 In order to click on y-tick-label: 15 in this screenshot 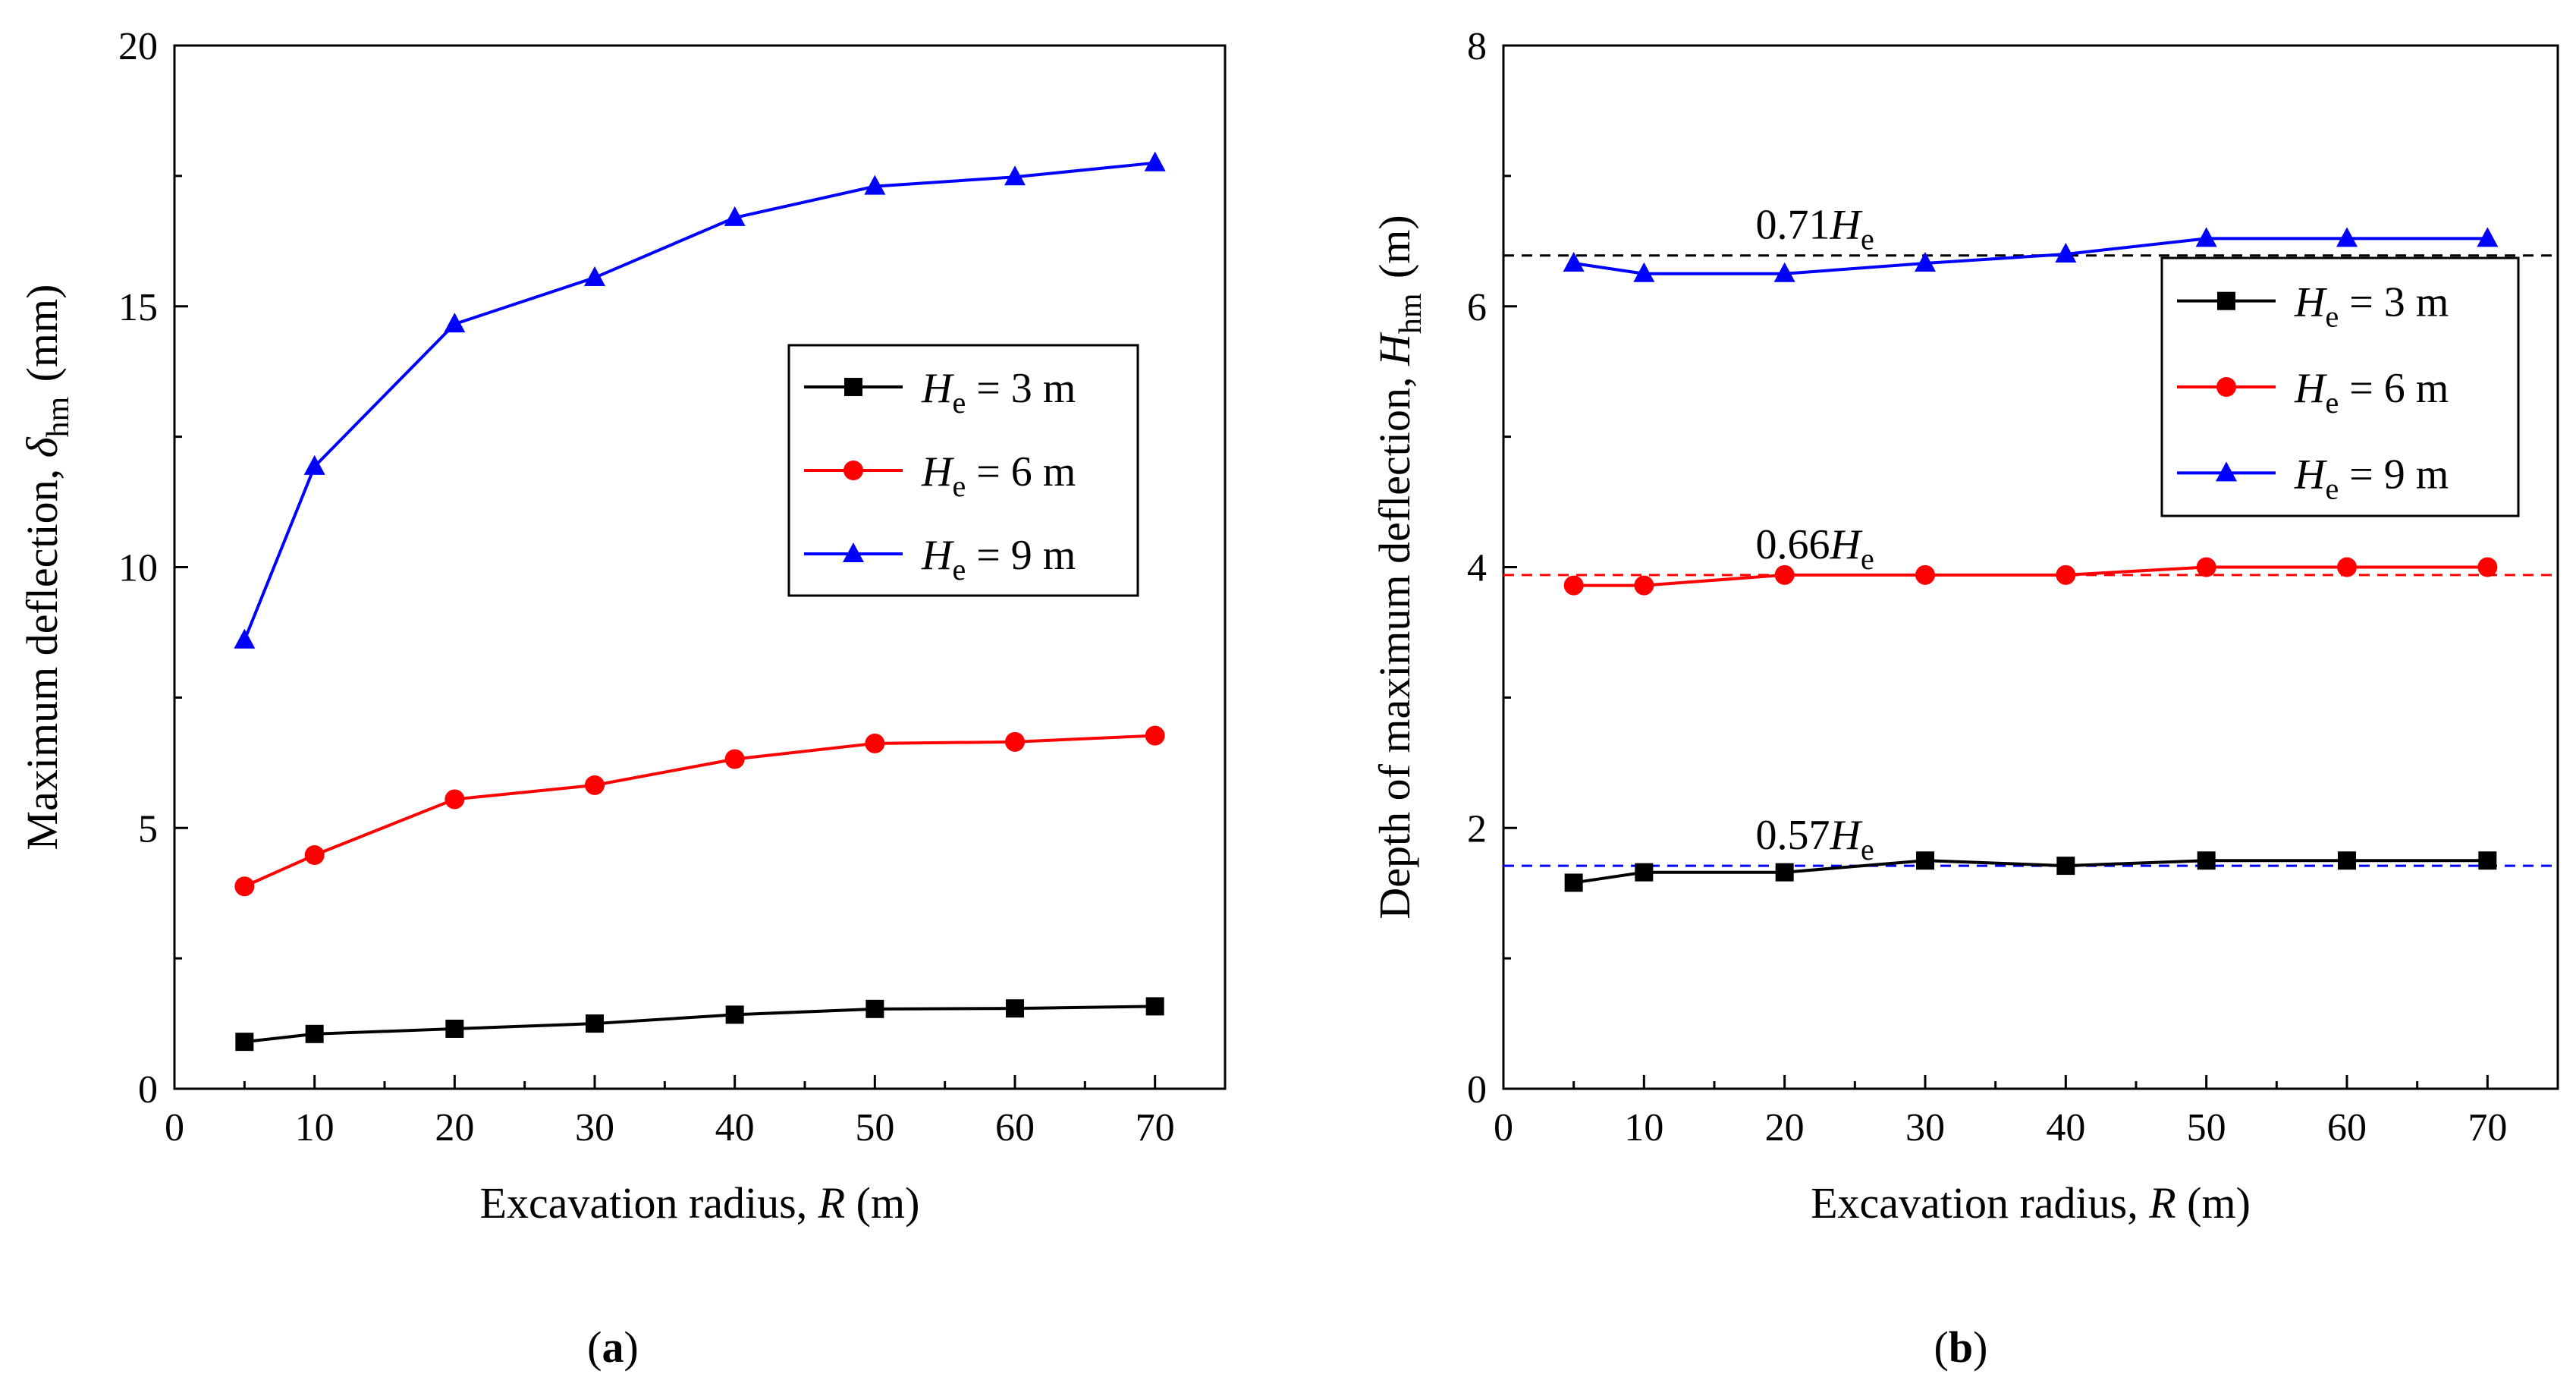, I will do `click(138, 307)`.